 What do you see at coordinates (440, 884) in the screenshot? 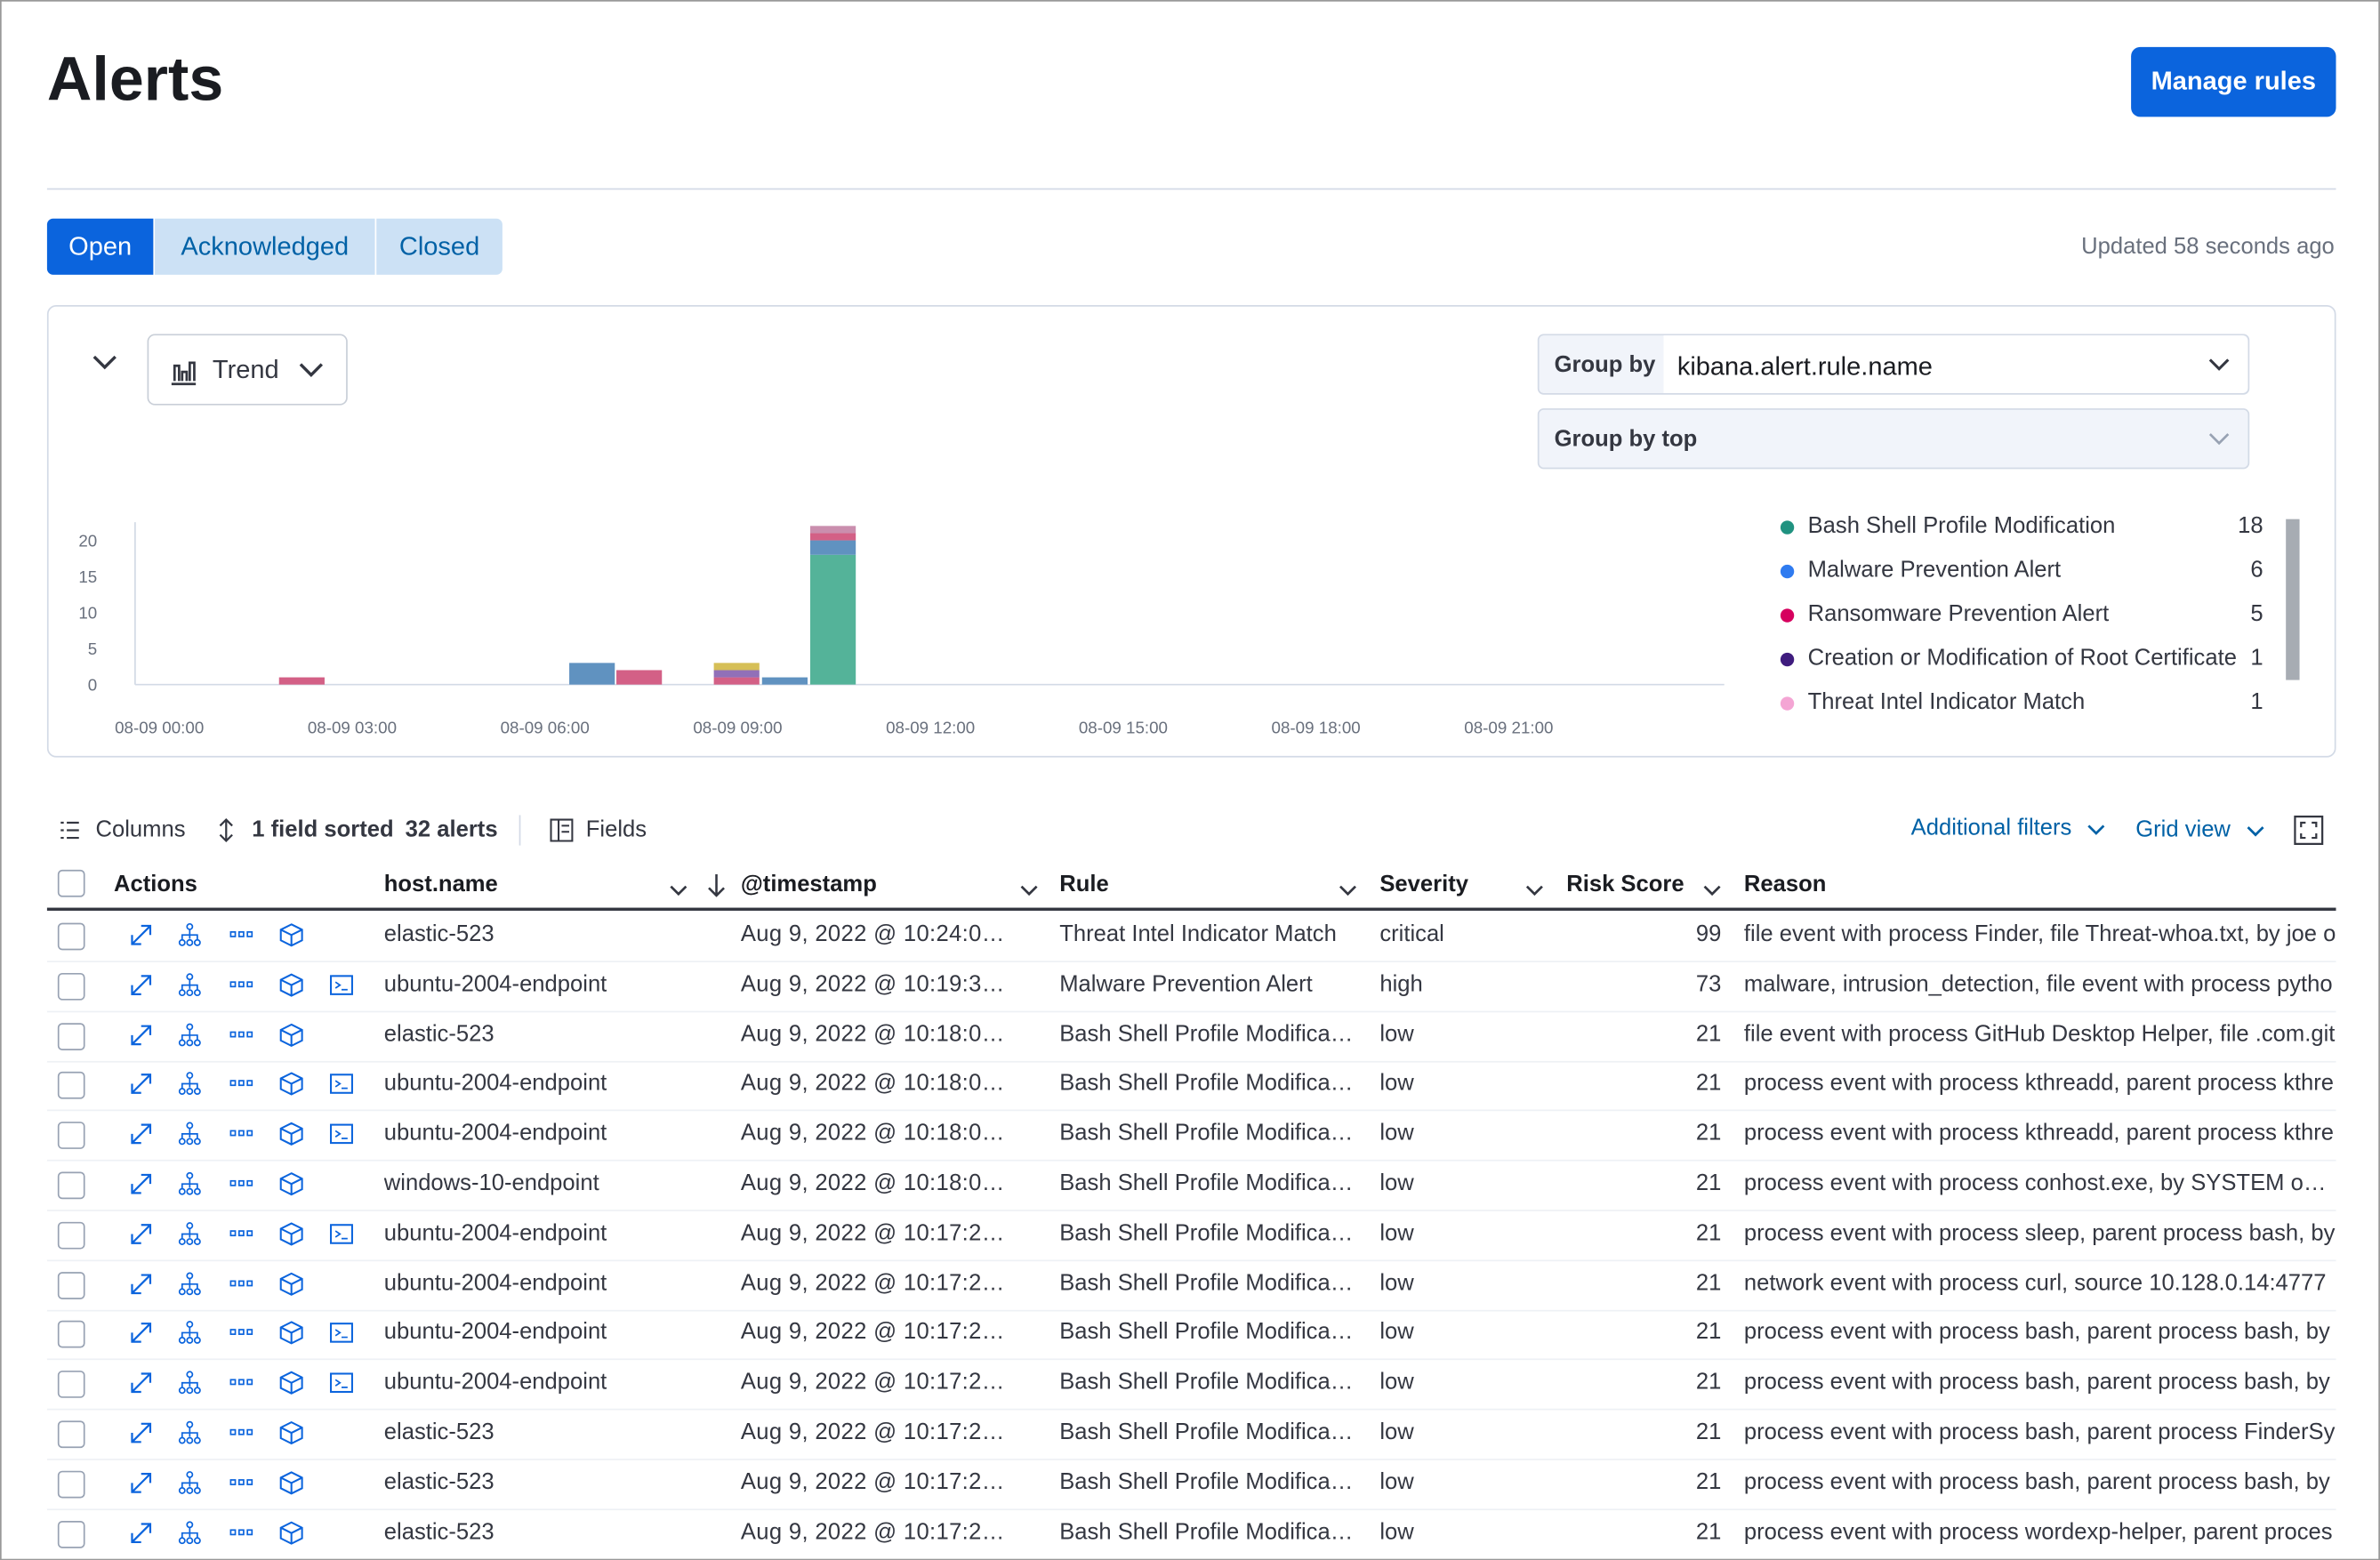
I see `column-header: host.name` at bounding box center [440, 884].